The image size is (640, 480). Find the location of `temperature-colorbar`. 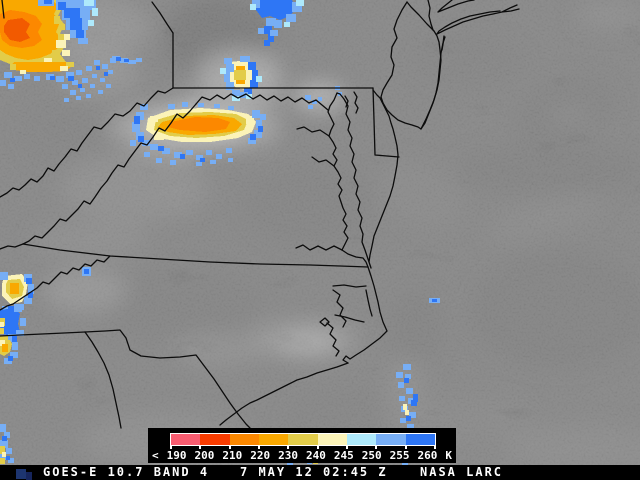

temperature-colorbar is located at coordinates (303, 439).